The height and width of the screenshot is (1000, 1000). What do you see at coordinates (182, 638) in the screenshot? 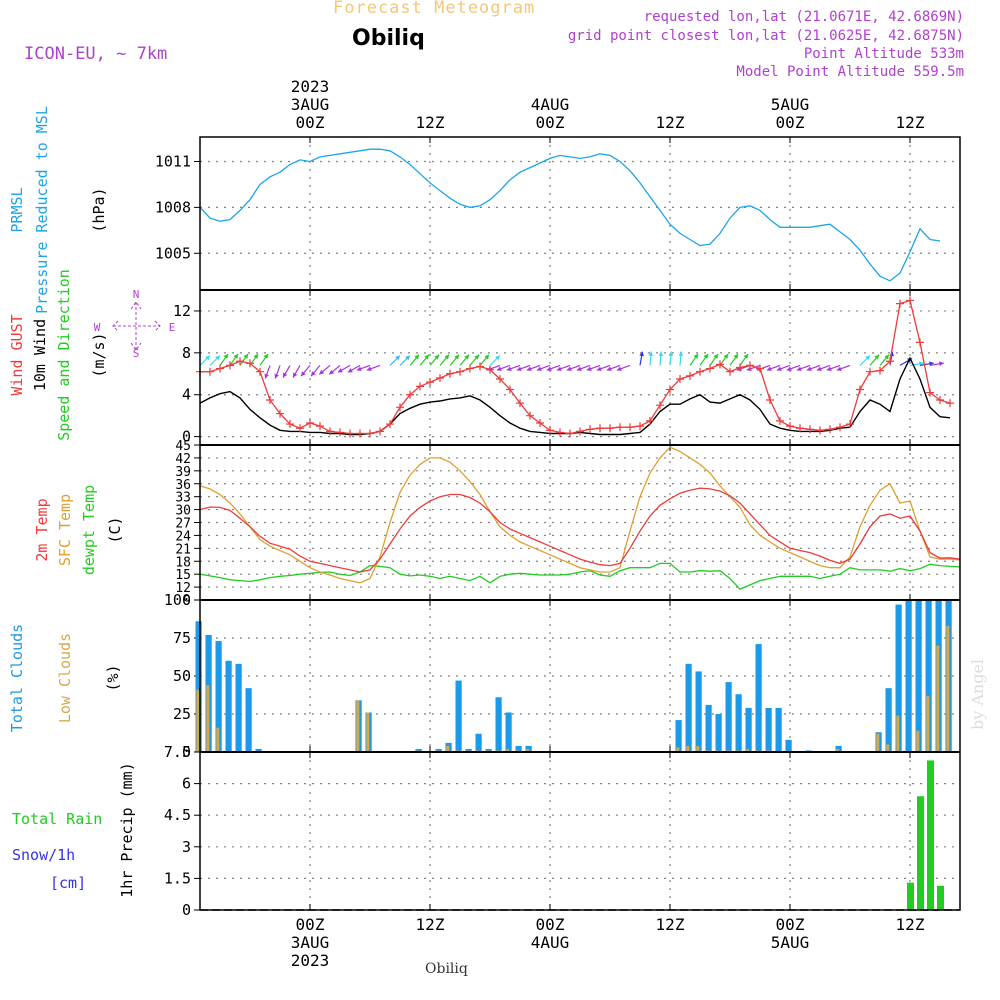
I see `y-tick-label: 75` at bounding box center [182, 638].